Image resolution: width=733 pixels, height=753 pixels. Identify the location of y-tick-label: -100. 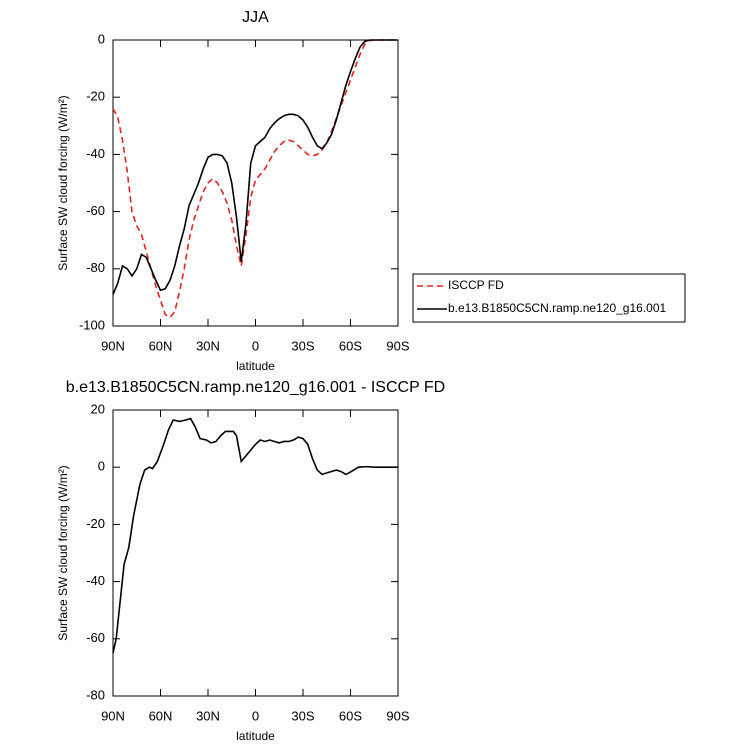
(92, 324).